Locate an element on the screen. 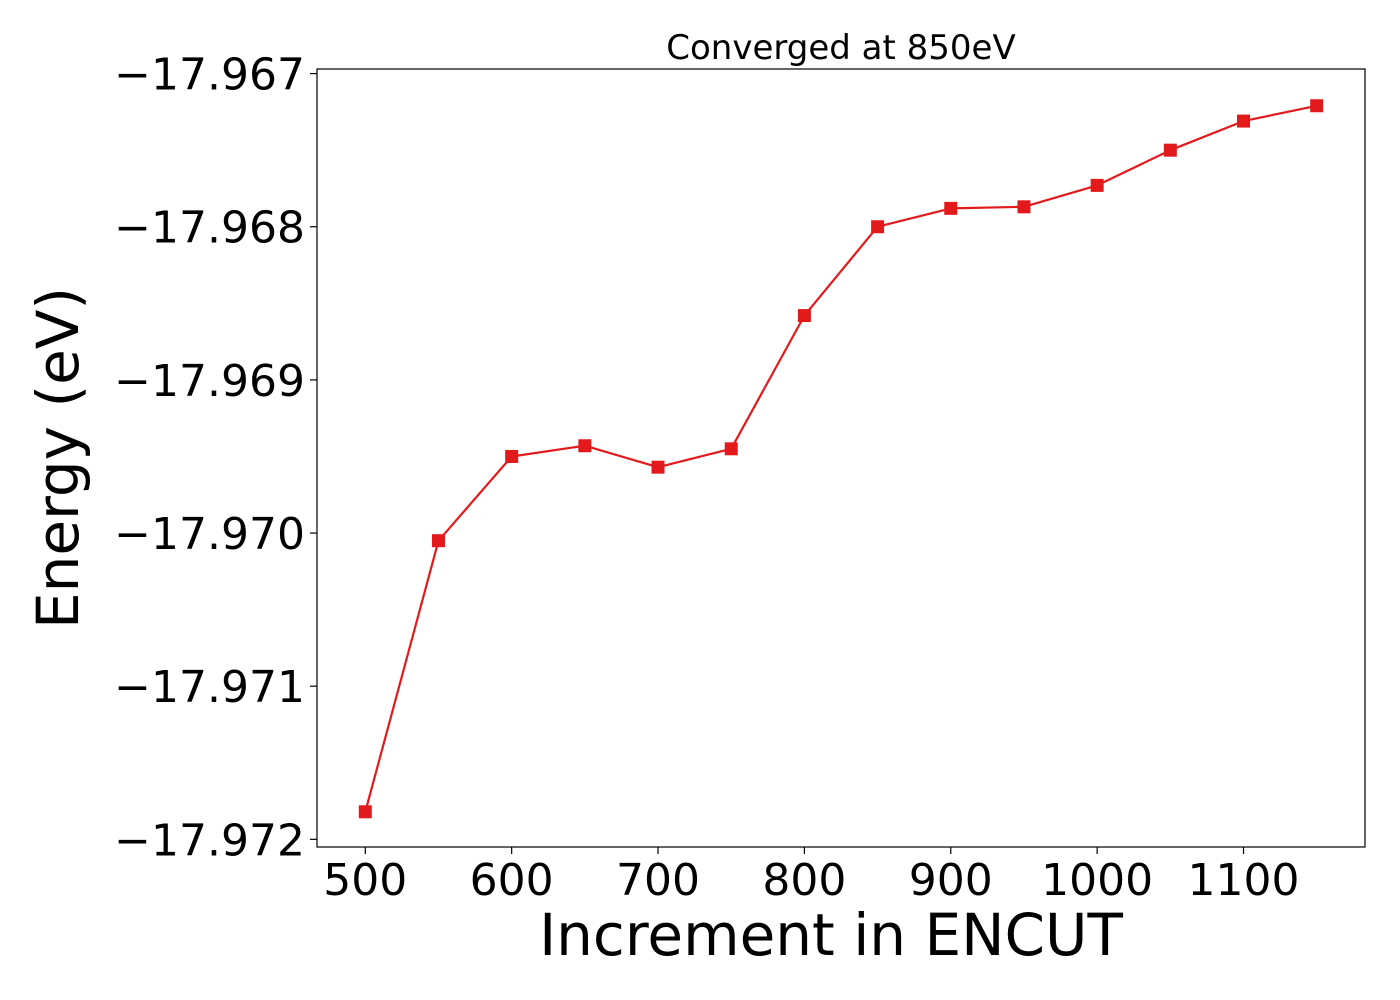  x-tick-label: 800 is located at coordinates (804, 880).